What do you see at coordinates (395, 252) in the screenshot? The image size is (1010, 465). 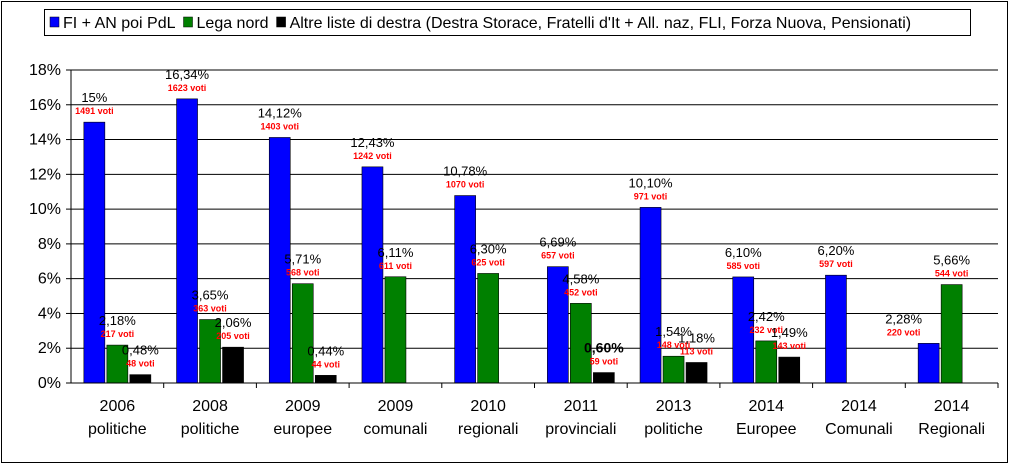 I see `data-label-pct-1-3: 6,11%` at bounding box center [395, 252].